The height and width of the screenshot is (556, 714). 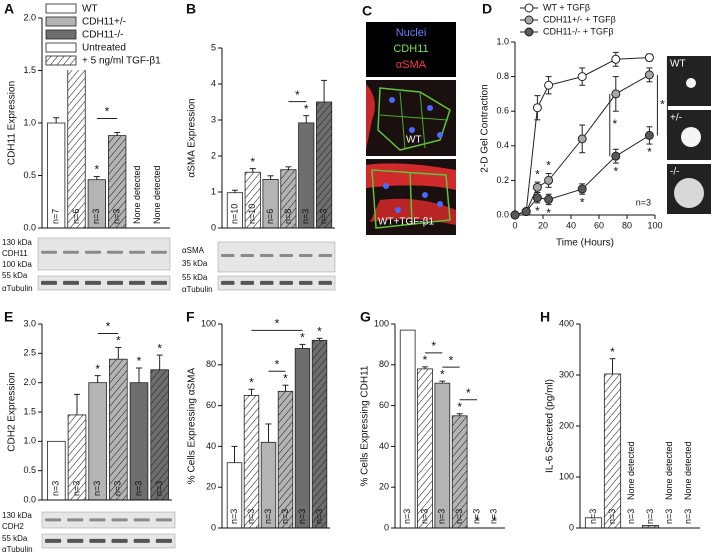 What do you see at coordinates (29, 441) in the screenshot?
I see `y-tick-label: 1.0` at bounding box center [29, 441].